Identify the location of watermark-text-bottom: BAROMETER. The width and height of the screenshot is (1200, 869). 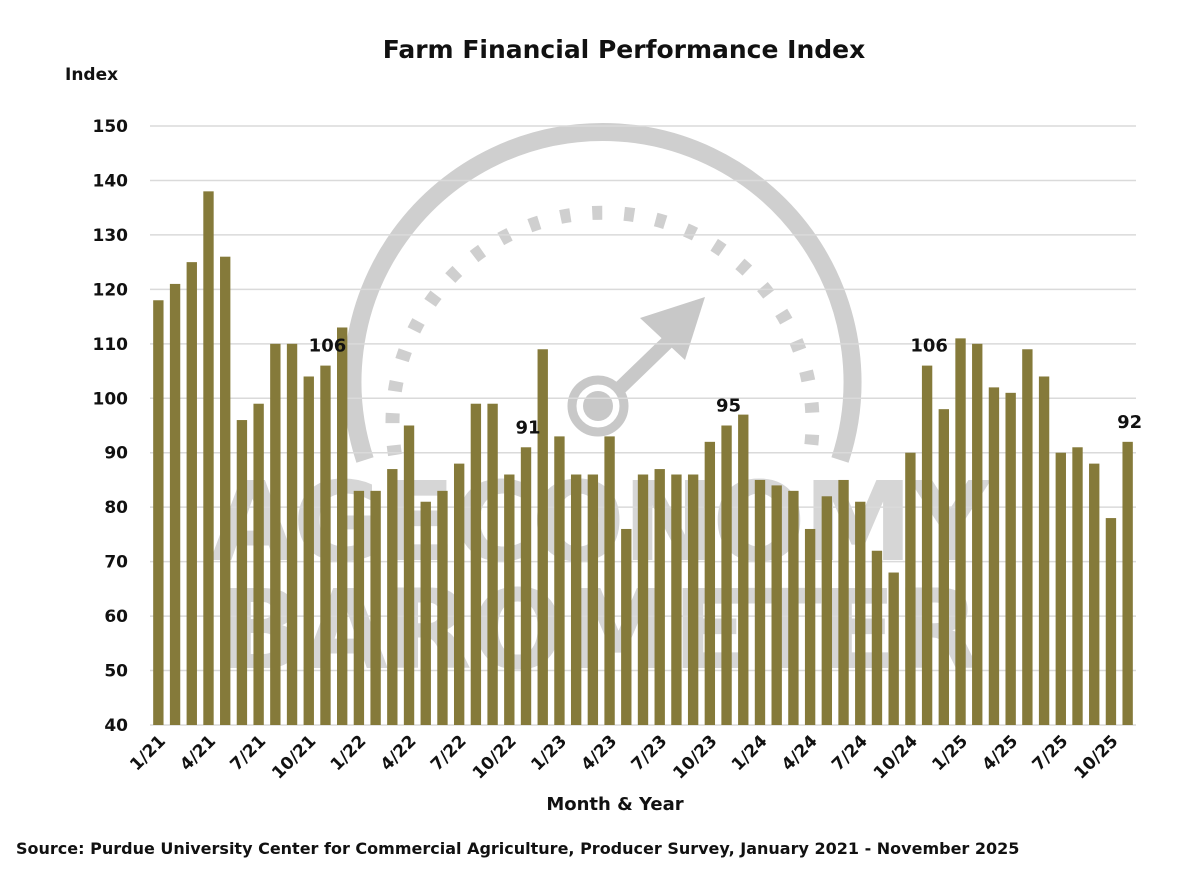
(600, 630).